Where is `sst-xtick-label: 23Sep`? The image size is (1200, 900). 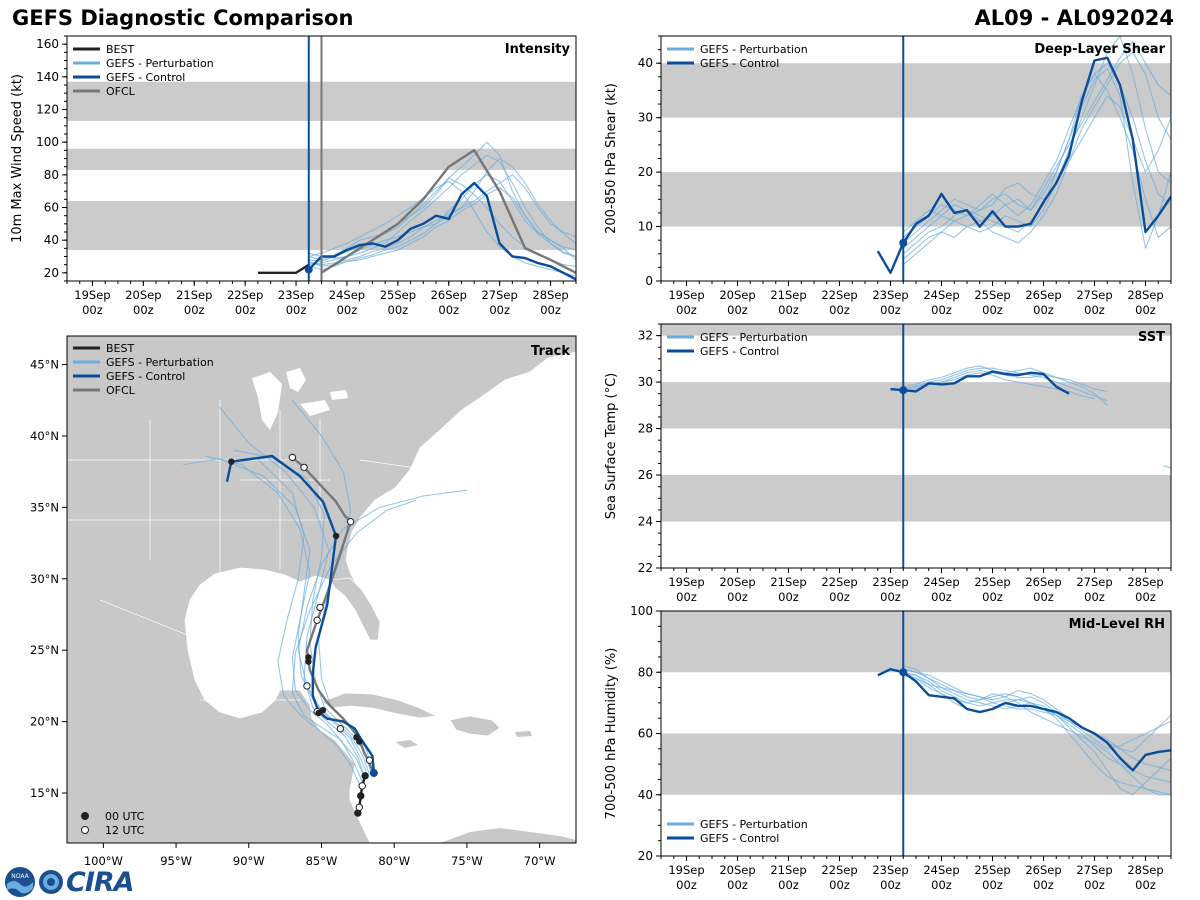 sst-xtick-label: 23Sep is located at coordinates (890, 582).